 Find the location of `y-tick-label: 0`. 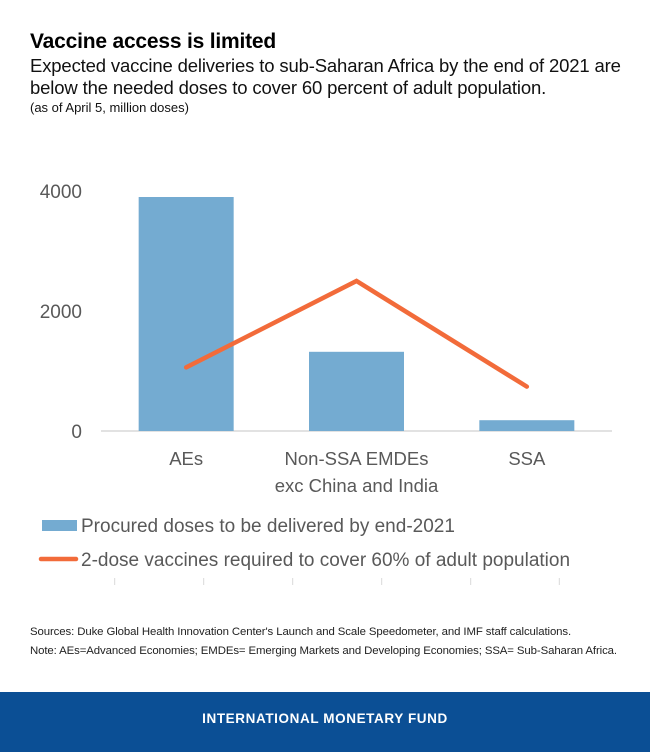

y-tick-label: 0 is located at coordinates (76, 432).